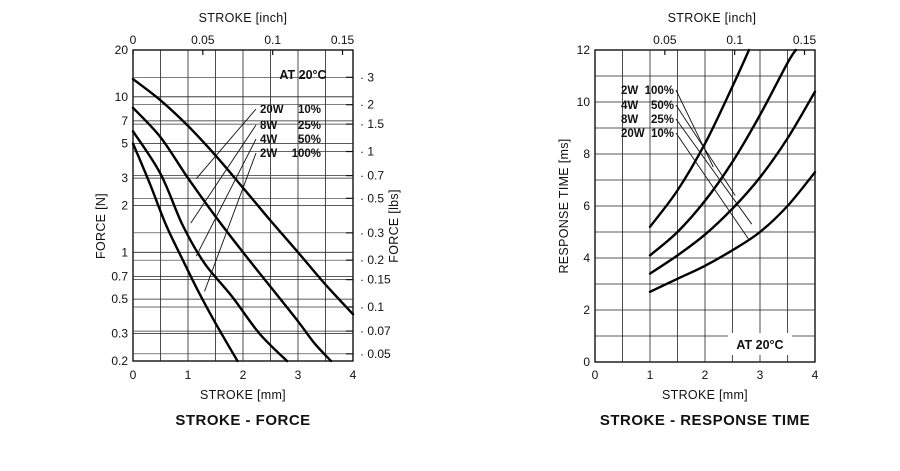  What do you see at coordinates (242, 420) in the screenshot?
I see `chart-title: STROKE - FORCE` at bounding box center [242, 420].